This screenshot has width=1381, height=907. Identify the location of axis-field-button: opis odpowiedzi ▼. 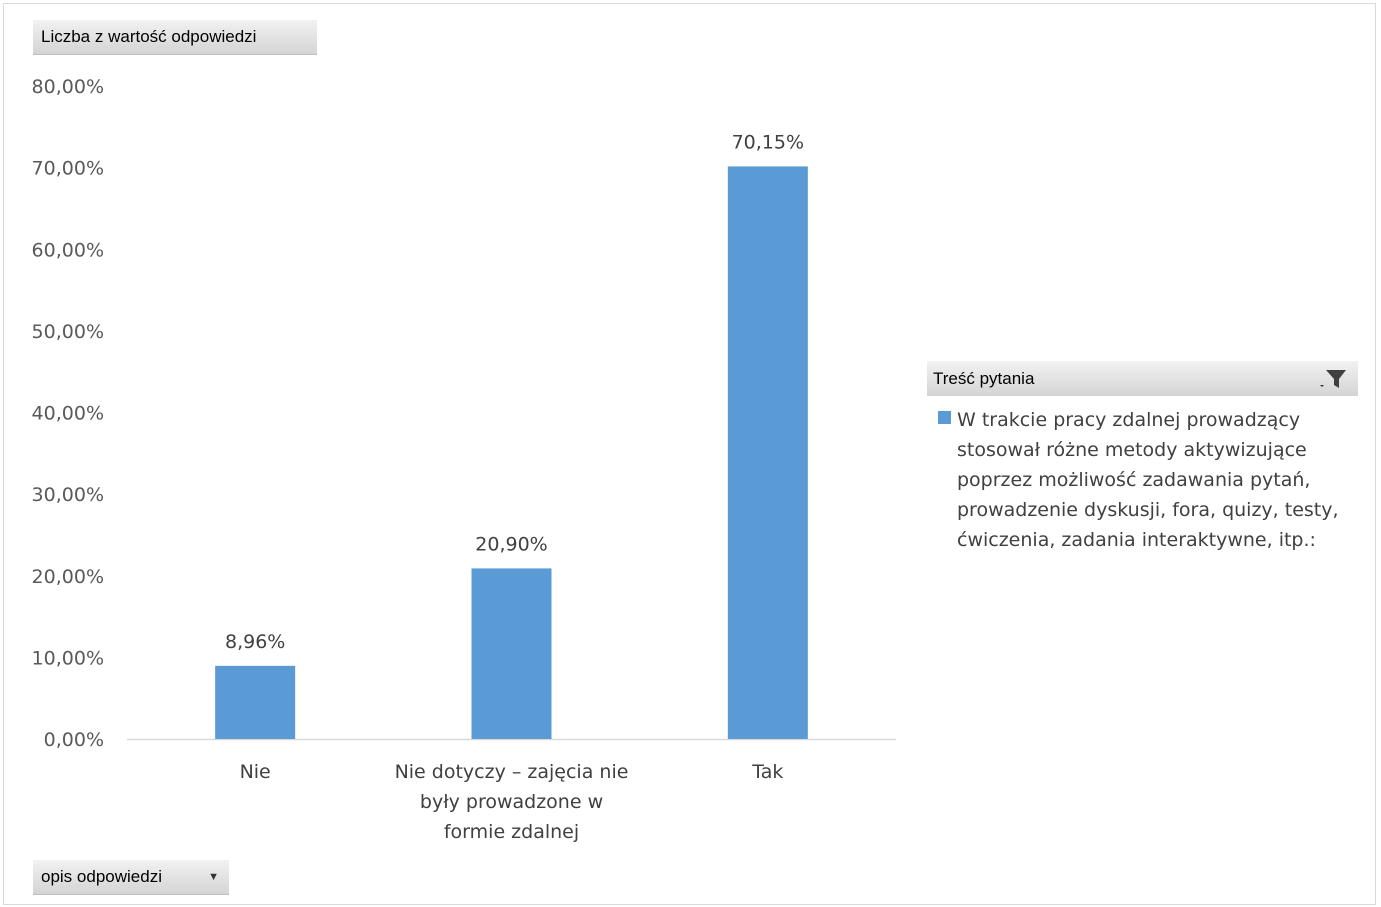
(131, 877).